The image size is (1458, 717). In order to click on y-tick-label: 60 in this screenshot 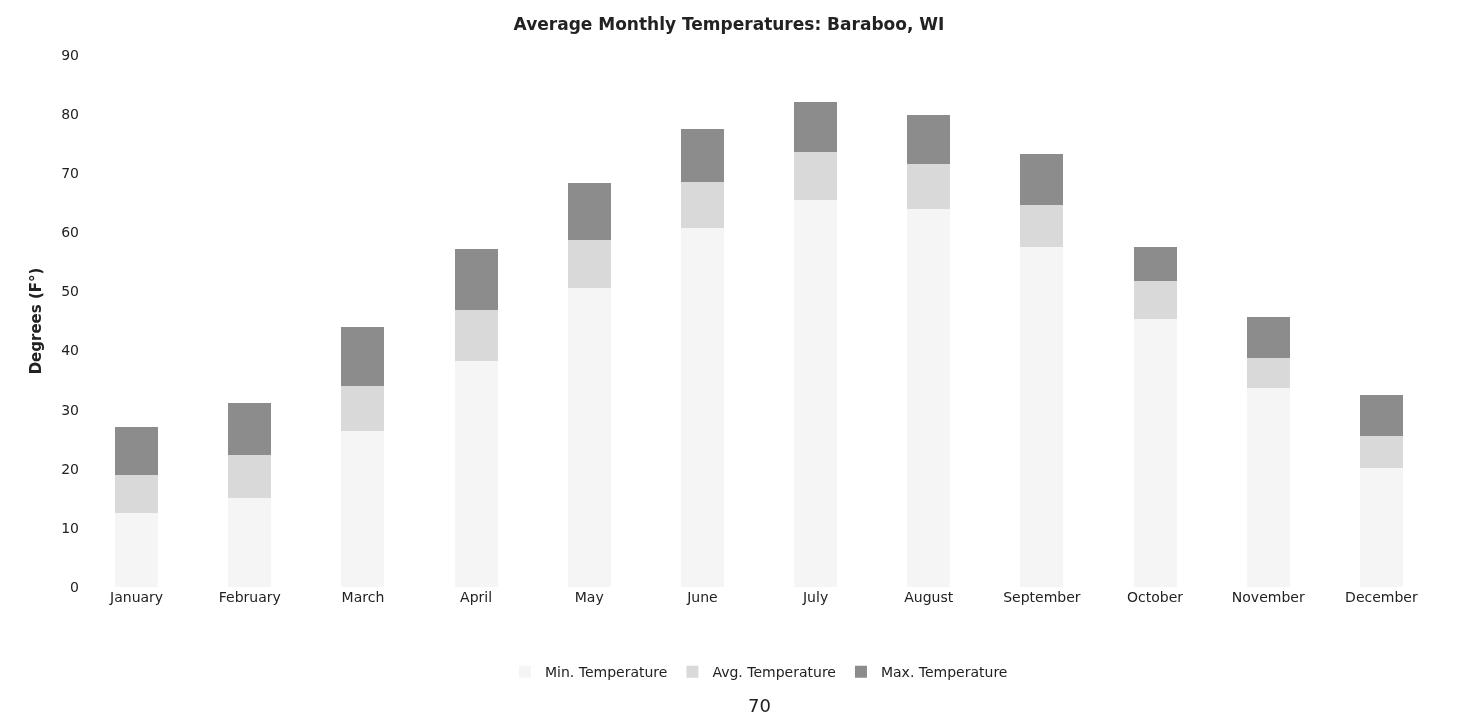, I will do `click(70, 232)`.